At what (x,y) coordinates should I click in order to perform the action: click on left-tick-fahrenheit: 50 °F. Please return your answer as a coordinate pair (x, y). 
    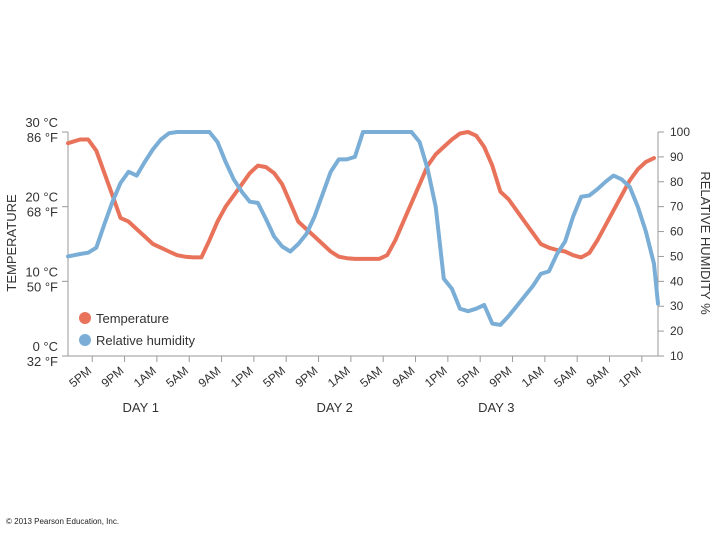
    Looking at the image, I should click on (42, 286).